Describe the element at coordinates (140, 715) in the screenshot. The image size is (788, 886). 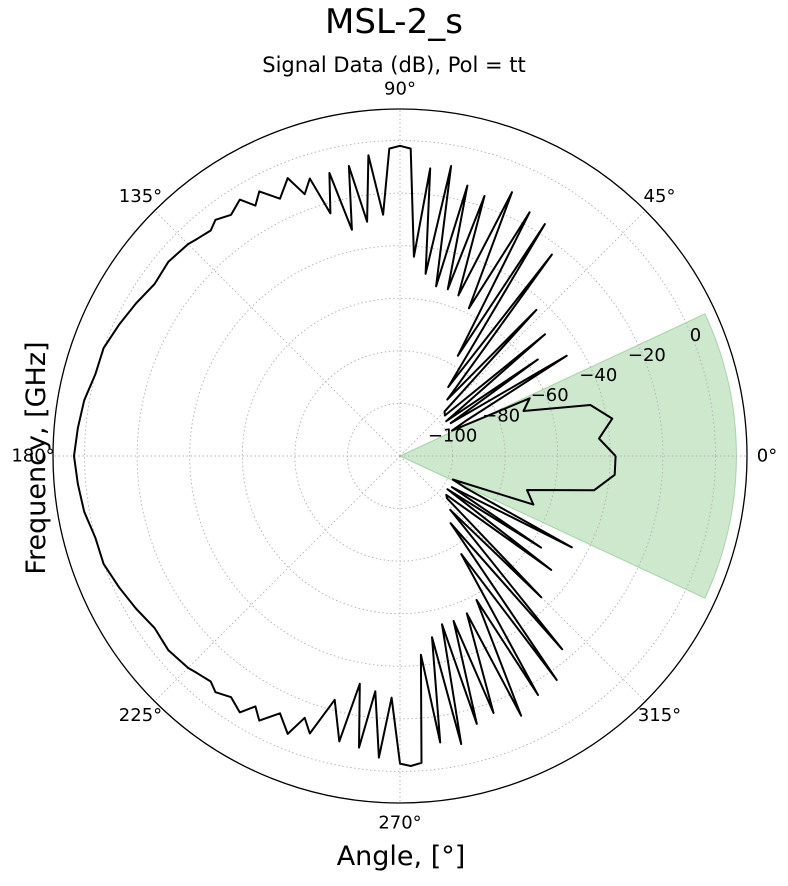
I see `angle-tick-label: 225°` at that location.